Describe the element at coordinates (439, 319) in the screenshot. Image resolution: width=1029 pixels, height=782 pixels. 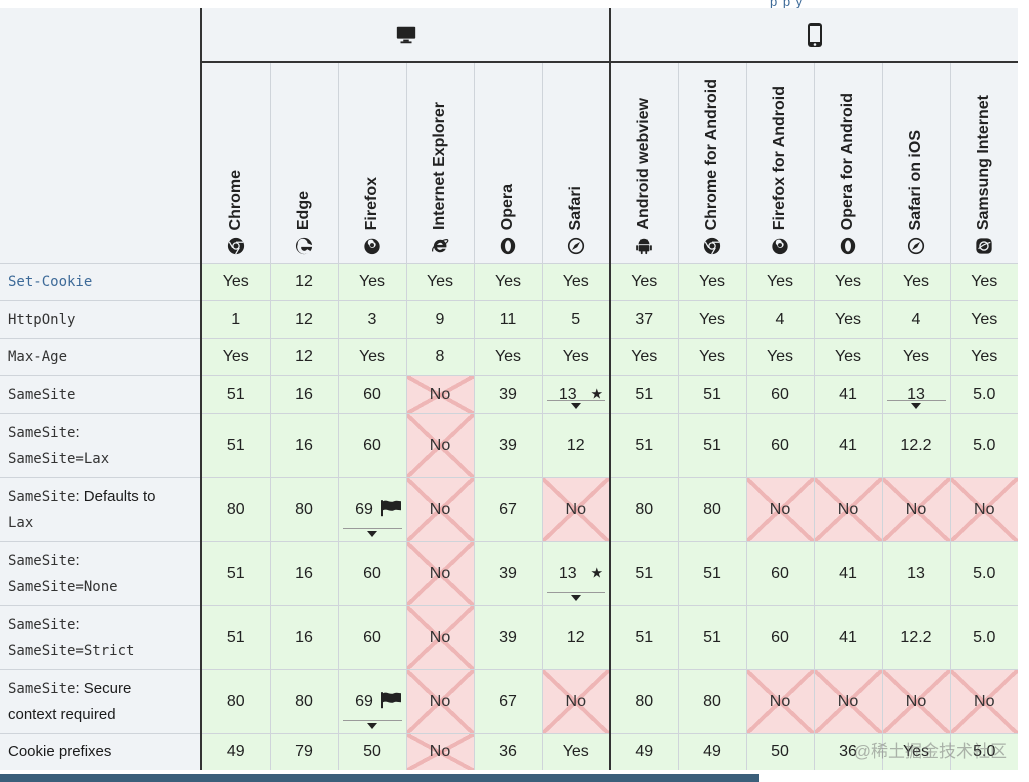
I see `support-cell-internet-explorer: 9` at that location.